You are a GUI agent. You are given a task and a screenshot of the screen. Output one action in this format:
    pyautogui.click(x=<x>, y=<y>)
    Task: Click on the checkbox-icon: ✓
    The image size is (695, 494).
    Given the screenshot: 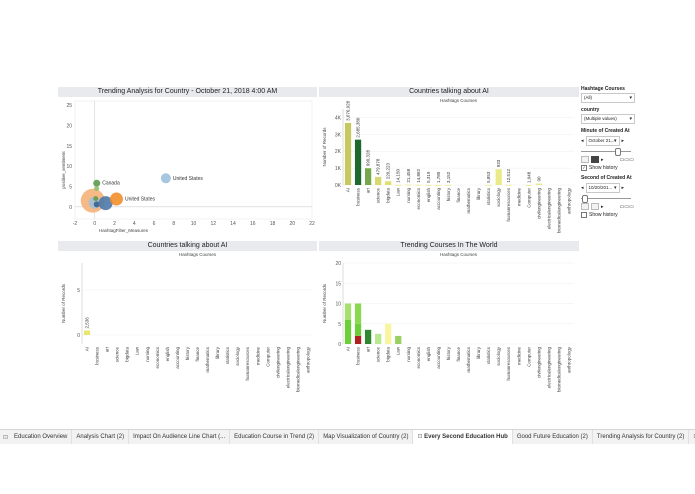 What is the action you would take?
    pyautogui.click(x=584, y=168)
    